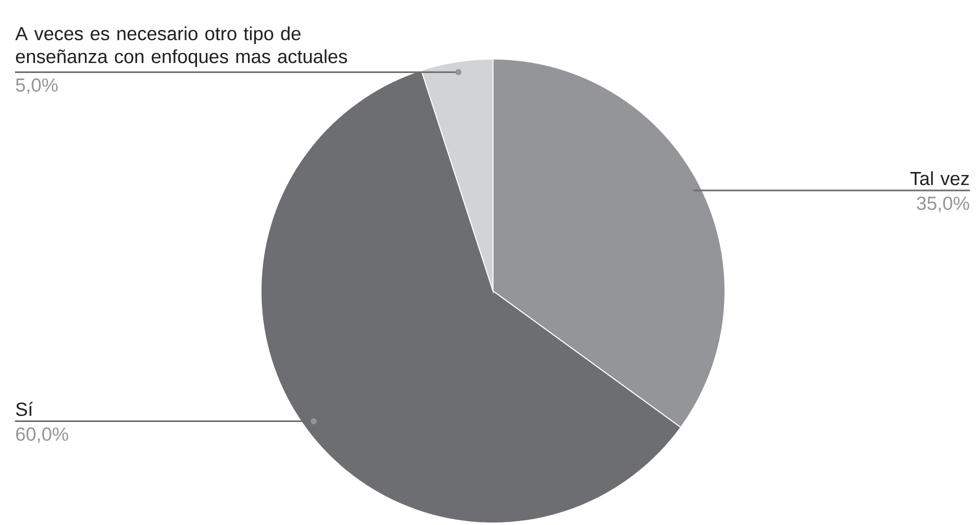 The width and height of the screenshot is (978, 525). I want to click on data-label: 5,0%, so click(37, 86).